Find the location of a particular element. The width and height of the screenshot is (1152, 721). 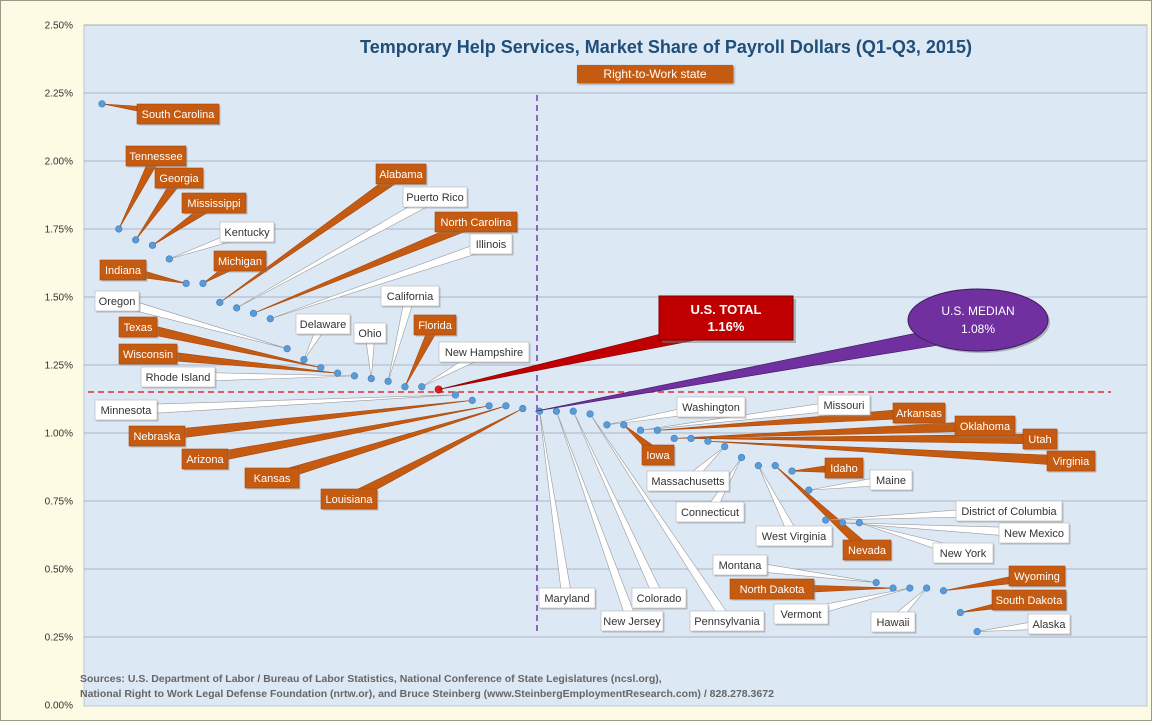

point-new-mexico is located at coordinates (842, 523).